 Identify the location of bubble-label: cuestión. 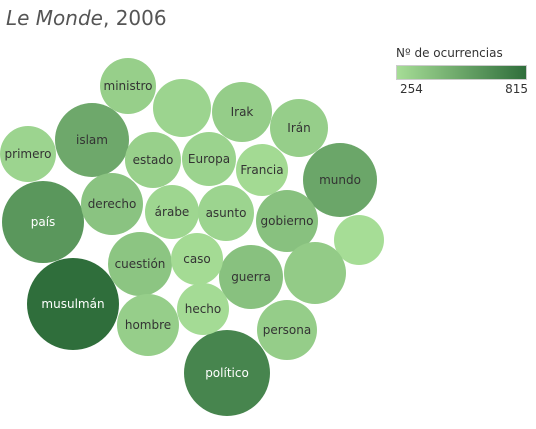
(140, 264).